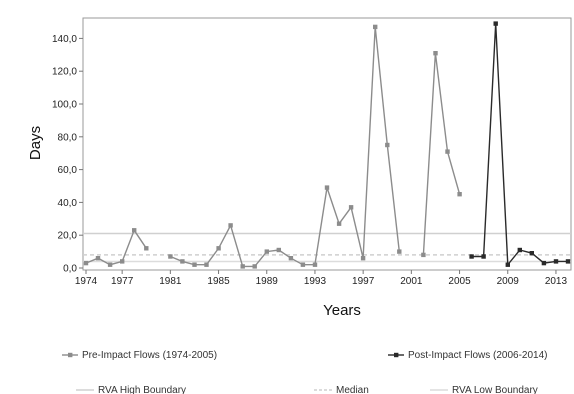  Describe the element at coordinates (495, 389) in the screenshot. I see `legend-ref-label-2: RVA Low Boundary` at that location.